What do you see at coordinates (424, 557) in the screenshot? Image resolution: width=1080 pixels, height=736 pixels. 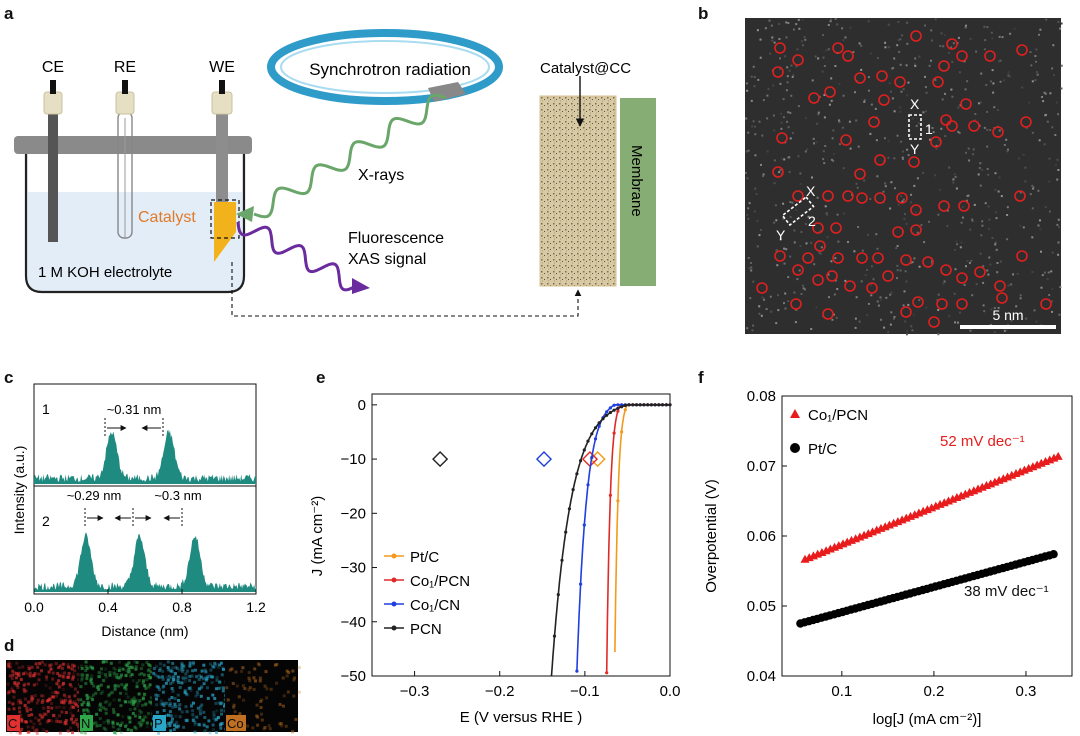 I see `e-legend-entry: Pt/C` at bounding box center [424, 557].